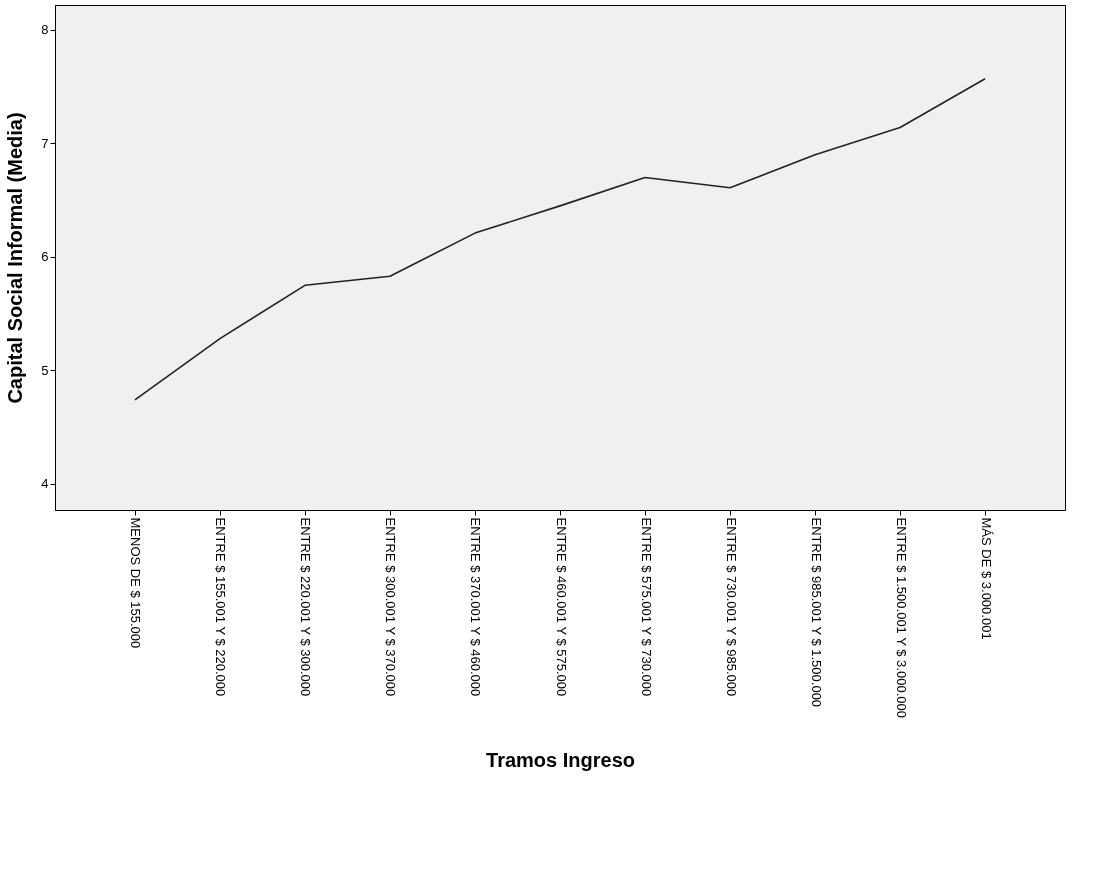 Image resolution: width=1108 pixels, height=879 pixels. What do you see at coordinates (221, 607) in the screenshot?
I see `x-tick-label: ENTRE $ 155.001 Y $ 220.000` at bounding box center [221, 607].